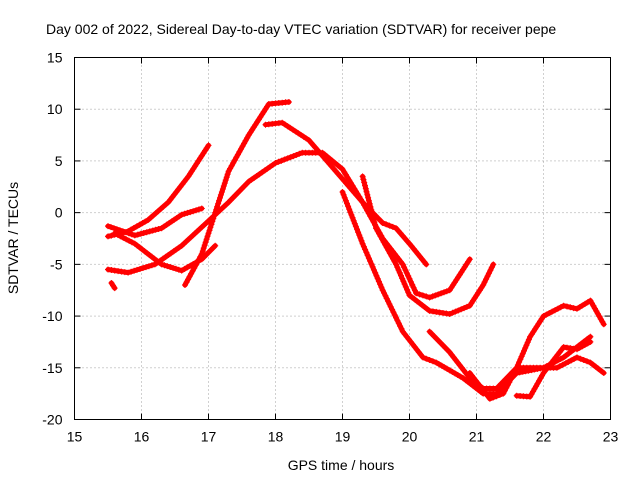 Image resolution: width=640 pixels, height=480 pixels. I want to click on y-tick-label: 5, so click(59, 161).